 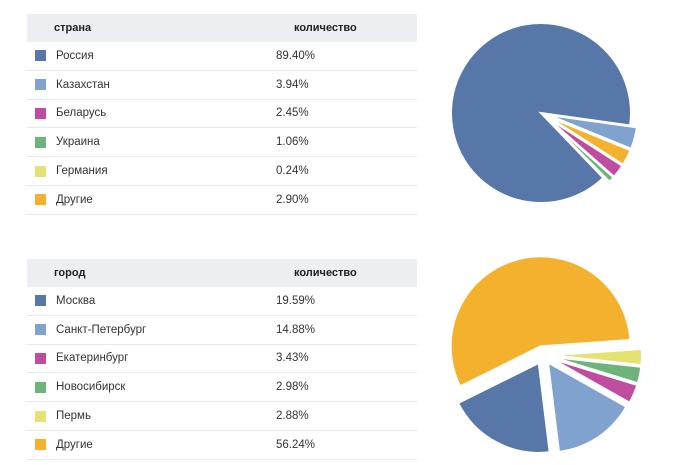 I want to click on table-row: Украина 1.06%, so click(x=222, y=143).